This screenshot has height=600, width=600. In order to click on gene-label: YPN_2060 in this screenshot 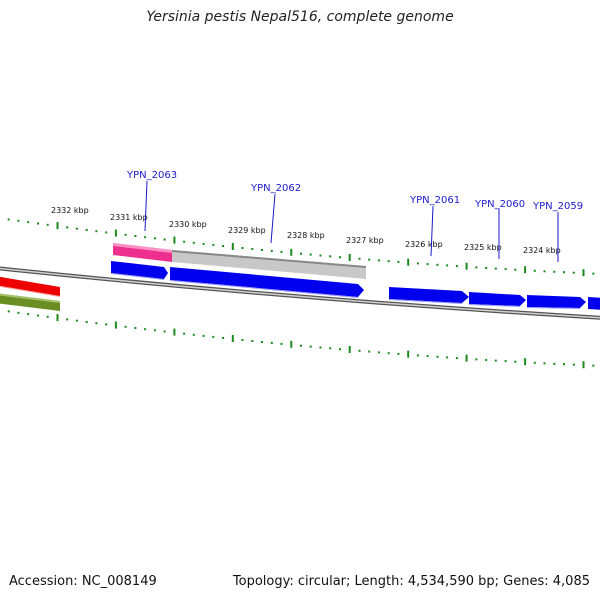, I will do `click(499, 204)`.